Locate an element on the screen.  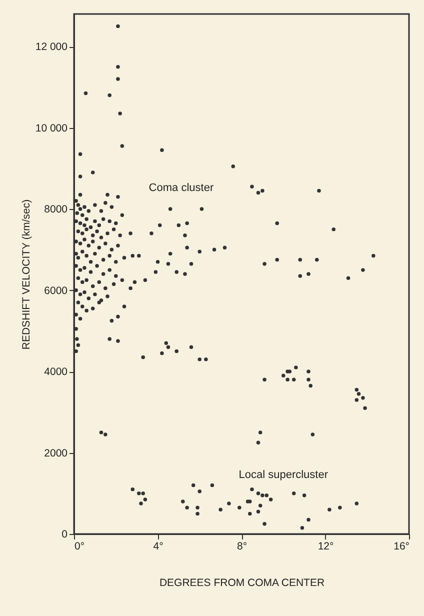
y-tick-label: 12 000 is located at coordinates (51, 47).